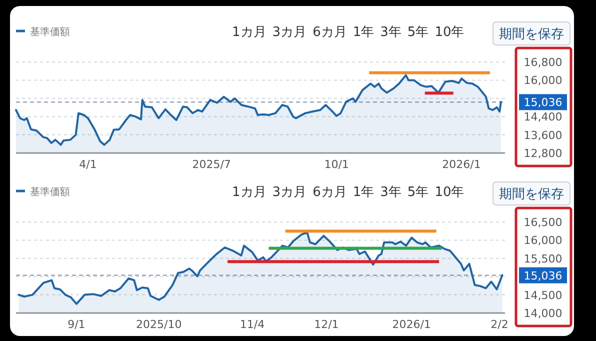 The height and width of the screenshot is (341, 596). Describe the element at coordinates (543, 117) in the screenshot. I see `y-tick-label: 14,400` at that location.